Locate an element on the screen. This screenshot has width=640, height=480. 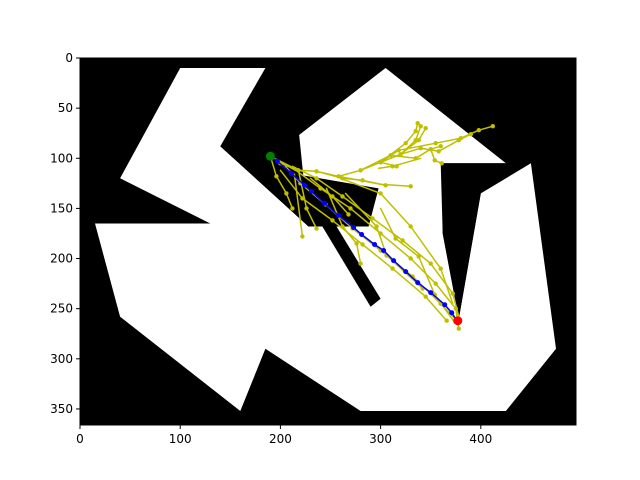
x-tick-label: 200 is located at coordinates (280, 439).